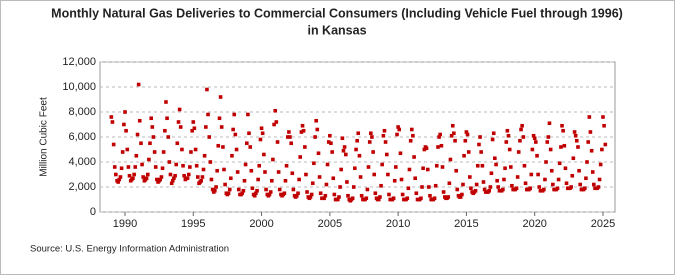 The height and width of the screenshot is (275, 675). I want to click on x-tick-label: 2010, so click(398, 224).